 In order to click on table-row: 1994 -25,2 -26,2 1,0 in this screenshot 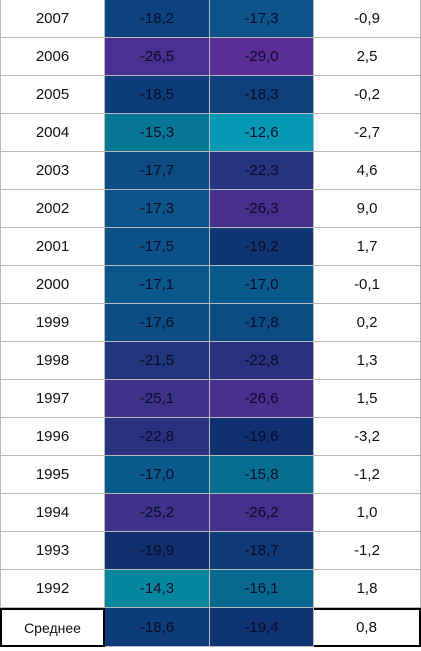, I will do `click(210, 513)`.